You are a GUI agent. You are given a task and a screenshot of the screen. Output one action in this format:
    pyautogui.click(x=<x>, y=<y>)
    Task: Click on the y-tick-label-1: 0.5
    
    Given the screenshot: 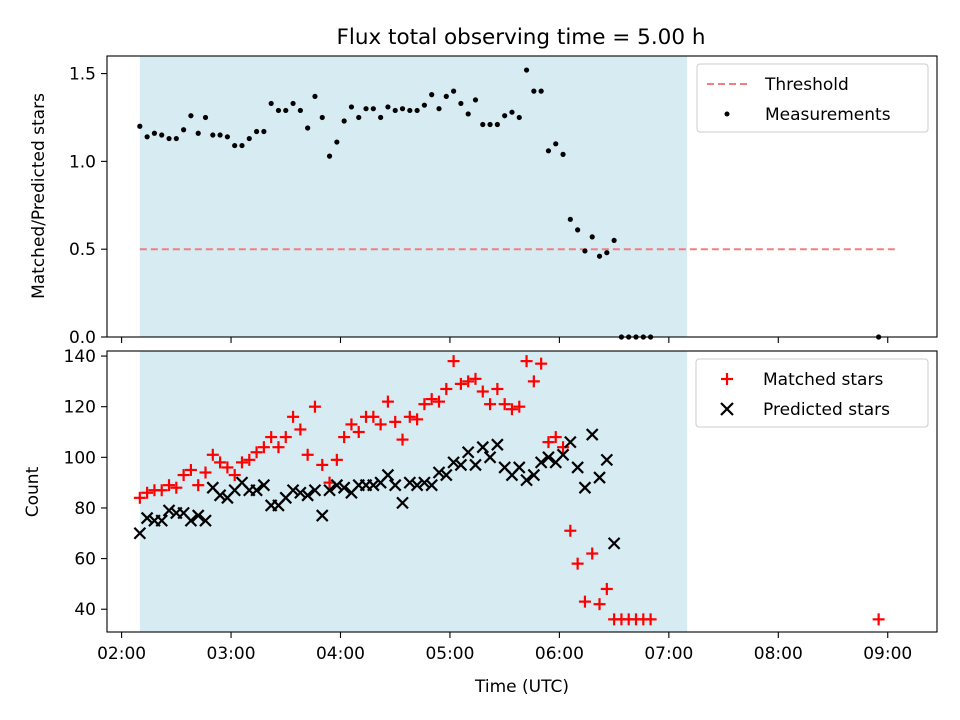 What is the action you would take?
    pyautogui.click(x=82, y=250)
    